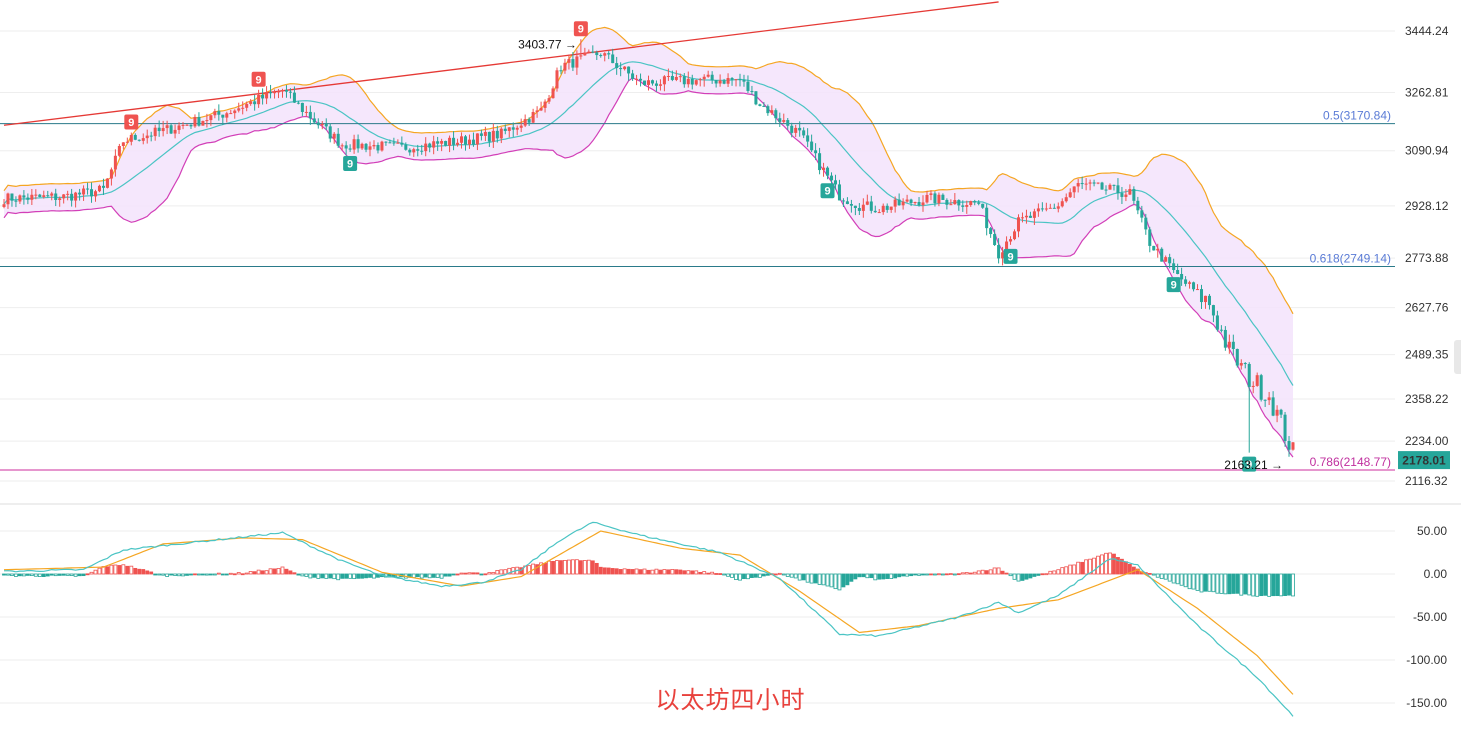  I want to click on resistance-trendline, so click(501, 63).